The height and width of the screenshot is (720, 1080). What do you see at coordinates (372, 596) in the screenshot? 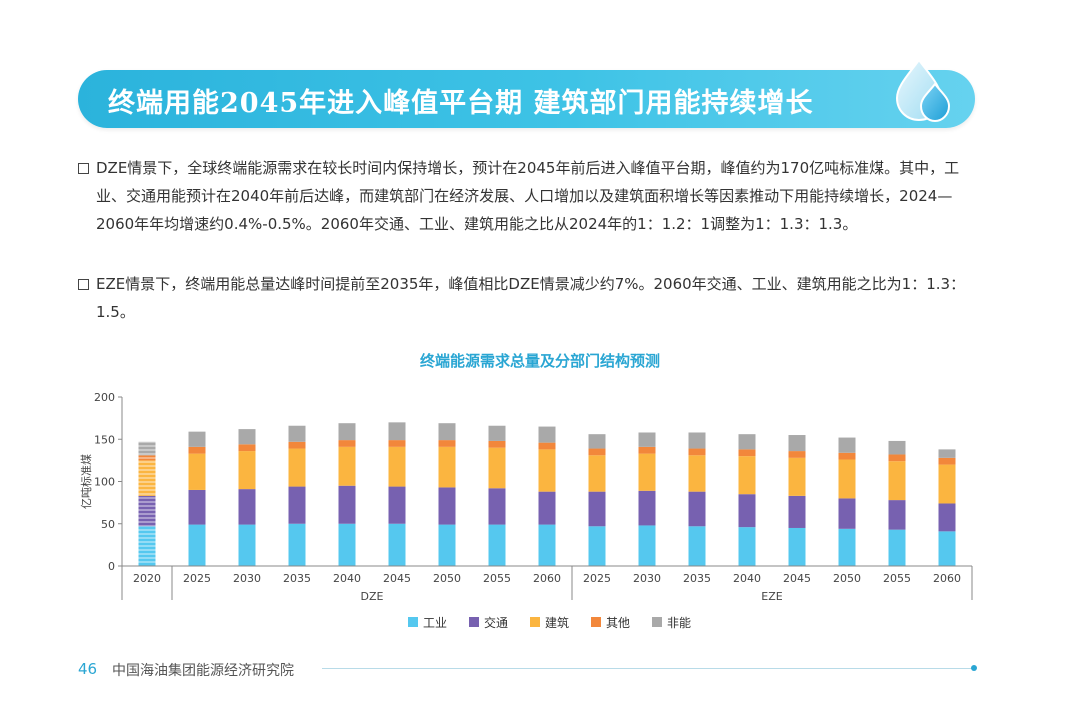
I see `group-label: DZE` at bounding box center [372, 596].